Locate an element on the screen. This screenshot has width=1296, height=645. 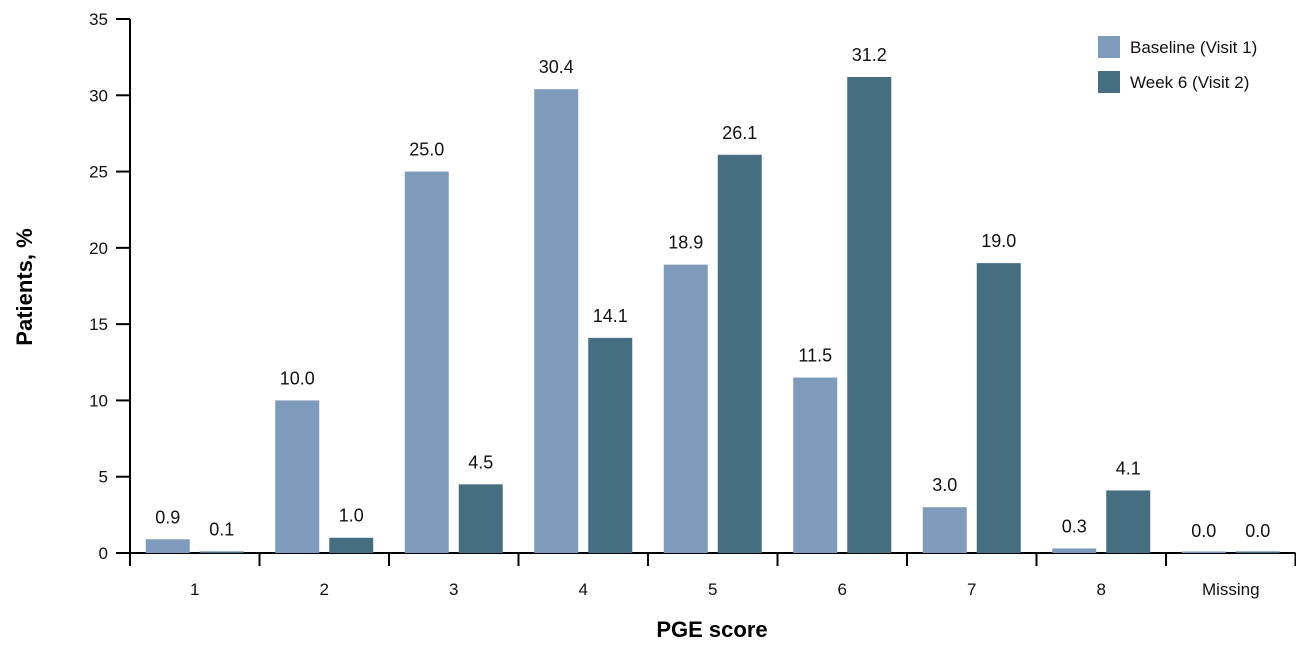
bar-value-label: 0.9 is located at coordinates (167, 517).